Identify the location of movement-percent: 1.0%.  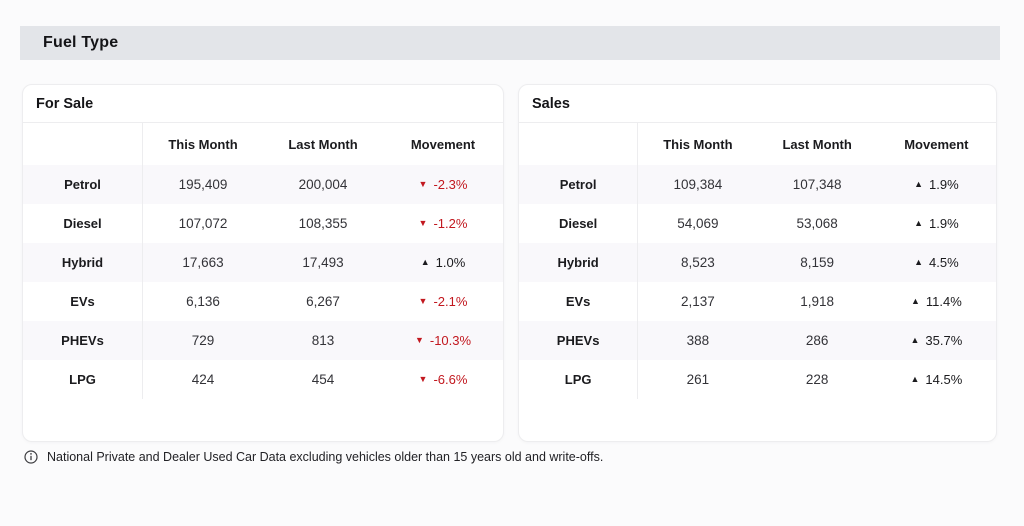
(450, 262).